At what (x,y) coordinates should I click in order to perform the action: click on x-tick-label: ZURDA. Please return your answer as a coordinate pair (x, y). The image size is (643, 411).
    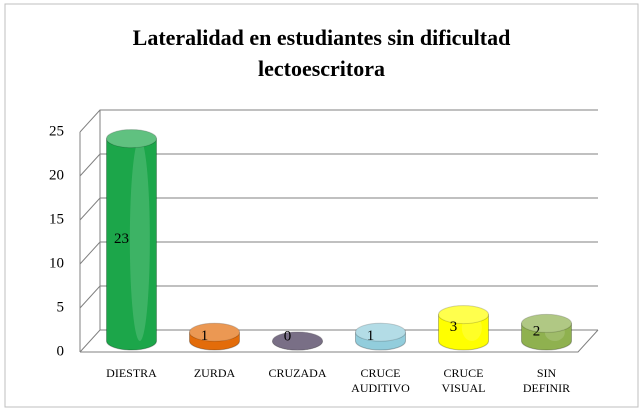
    Looking at the image, I should click on (214, 373).